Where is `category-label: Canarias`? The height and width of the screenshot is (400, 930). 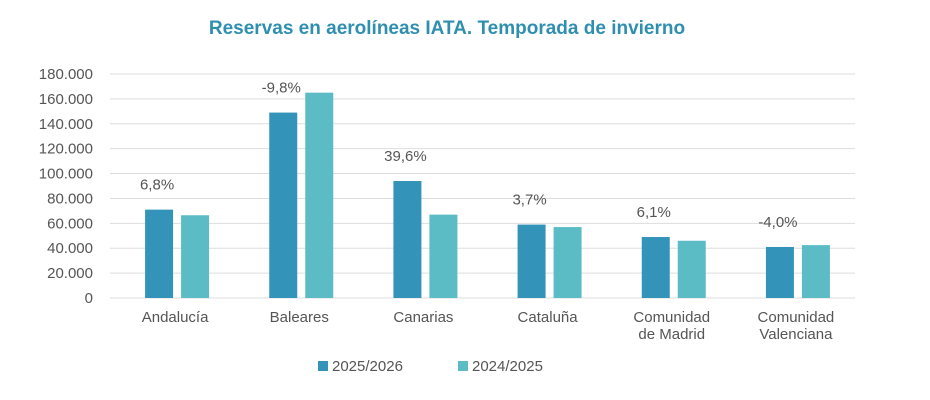 category-label: Canarias is located at coordinates (423, 317).